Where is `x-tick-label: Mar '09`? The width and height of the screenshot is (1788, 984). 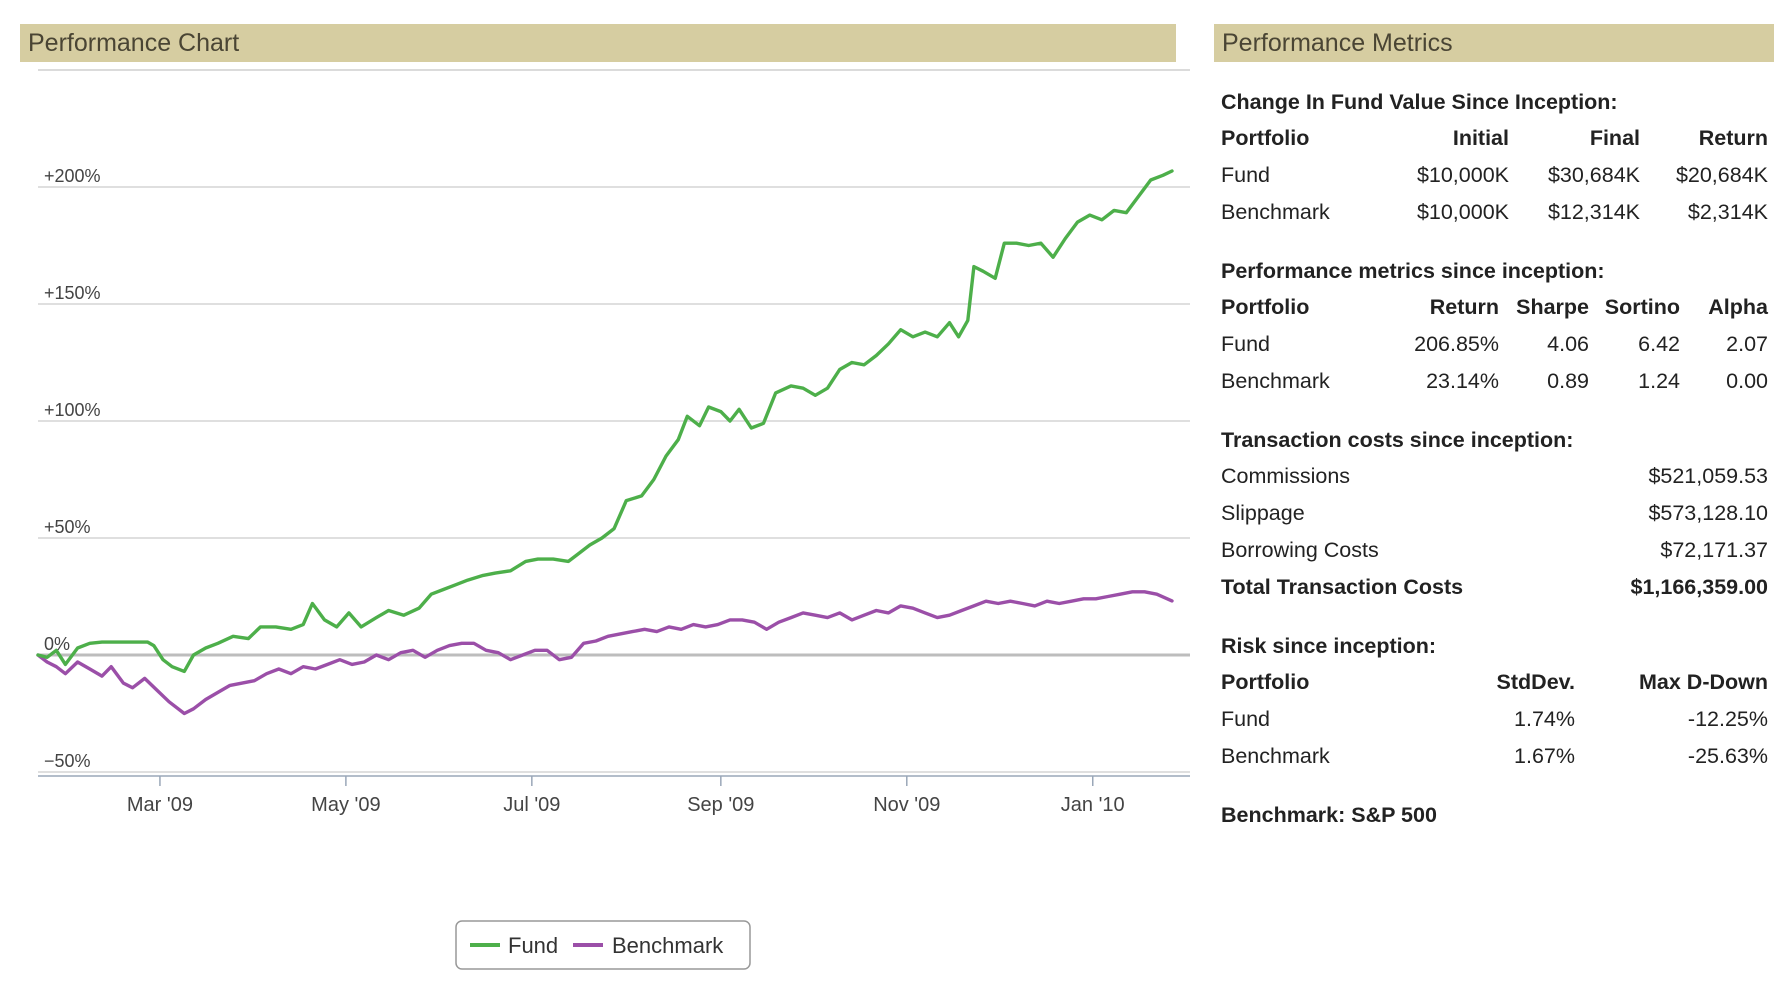
x-tick-label: Mar '09 is located at coordinates (160, 805).